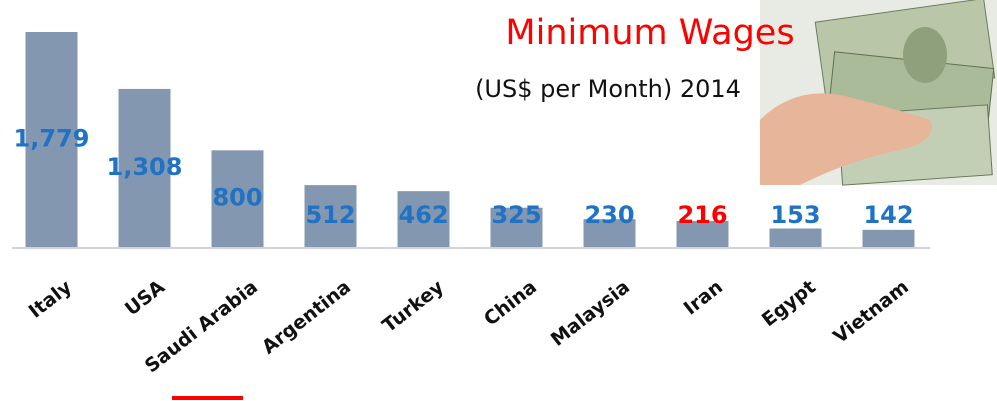  I want to click on chart-subtitle: (US$ per Month) 2014, so click(608, 89).